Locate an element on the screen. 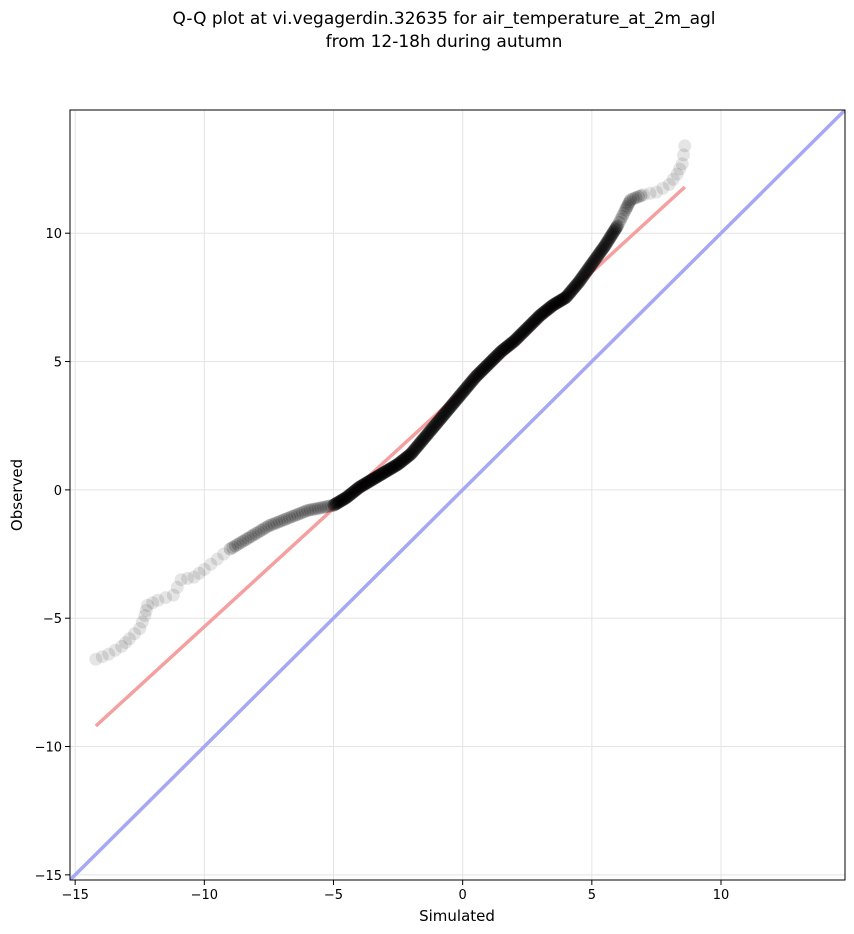  x-axis-label: Simulated is located at coordinates (457, 916).